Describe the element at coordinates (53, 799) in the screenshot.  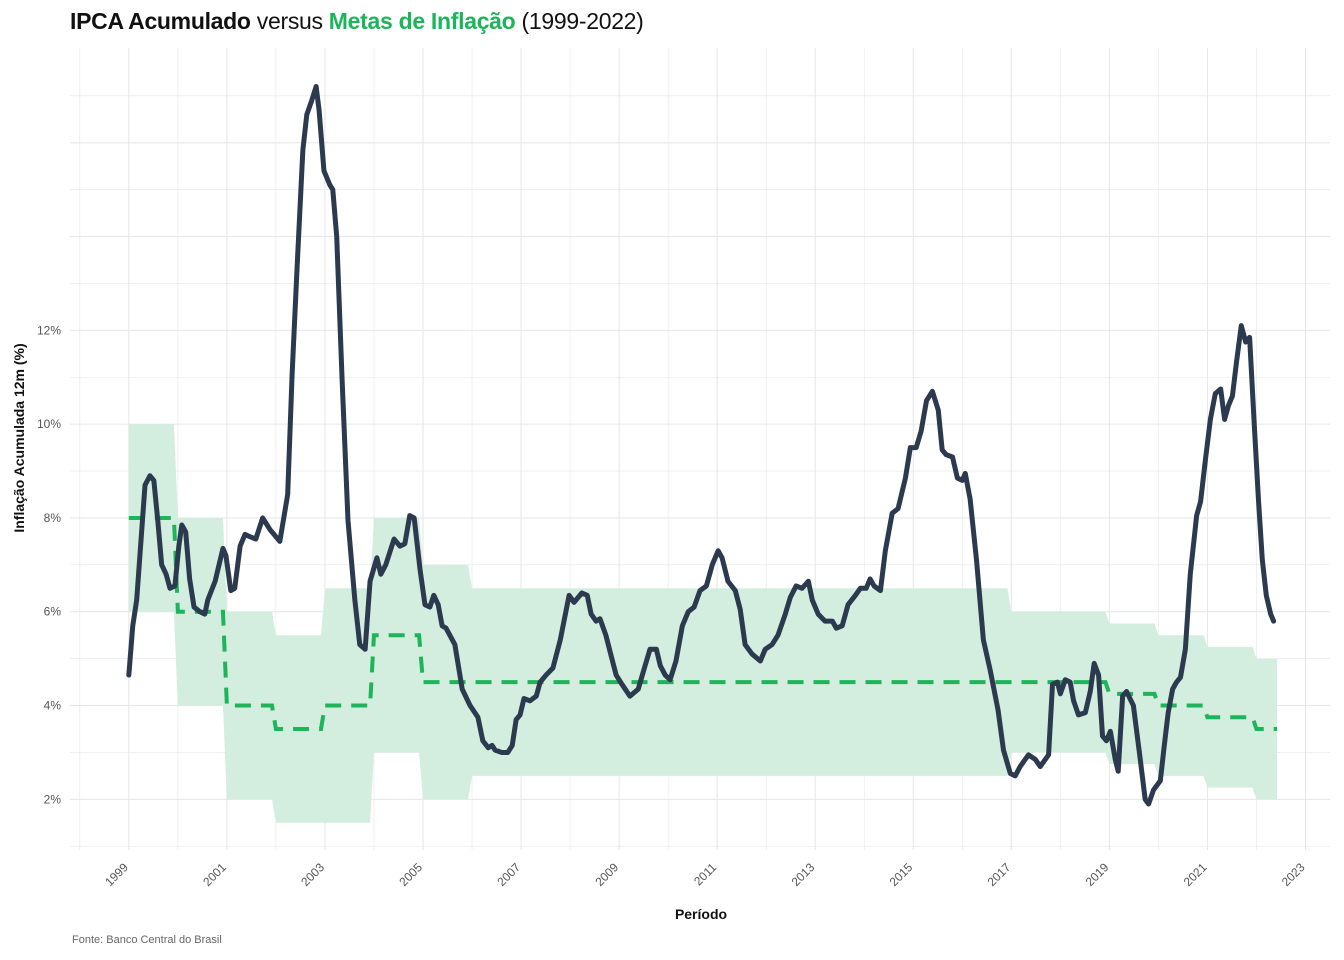
I see `y-tick-label: 2%` at that location.